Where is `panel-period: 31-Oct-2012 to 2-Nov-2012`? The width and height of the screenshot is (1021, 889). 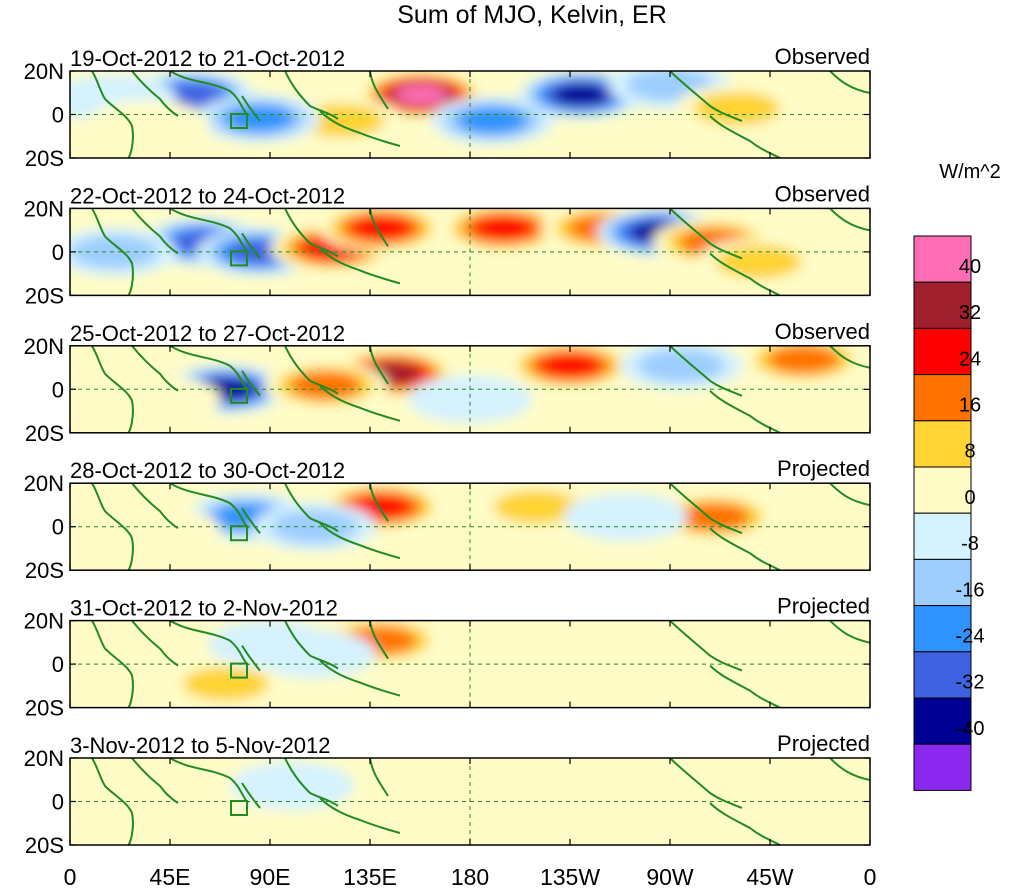
panel-period: 31-Oct-2012 to 2-Nov-2012 is located at coordinates (204, 608).